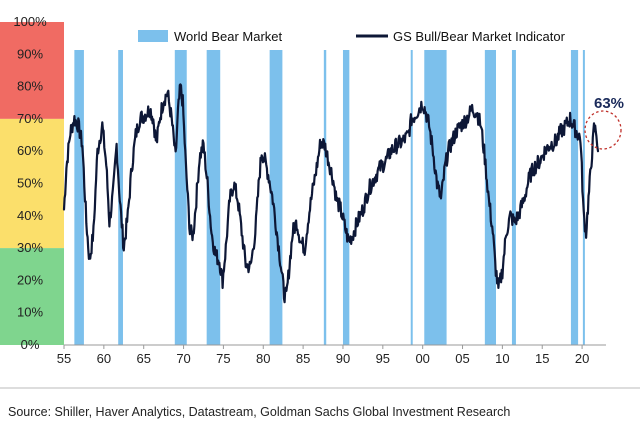  I want to click on legend-bear-swatch, so click(153, 36).